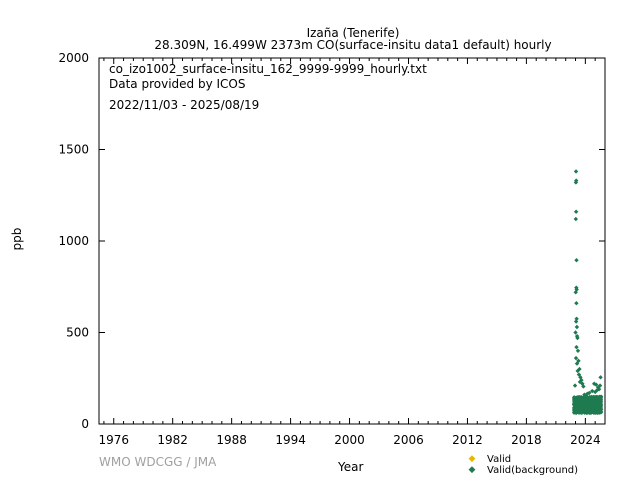 This screenshot has height=480, width=640. I want to click on legend-label-background: Valid(background), so click(533, 470).